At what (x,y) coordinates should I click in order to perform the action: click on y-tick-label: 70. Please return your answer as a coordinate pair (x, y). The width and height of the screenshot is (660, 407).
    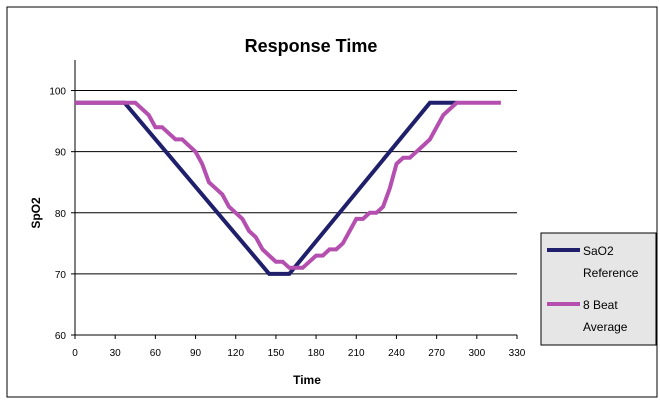
    Looking at the image, I should click on (61, 275).